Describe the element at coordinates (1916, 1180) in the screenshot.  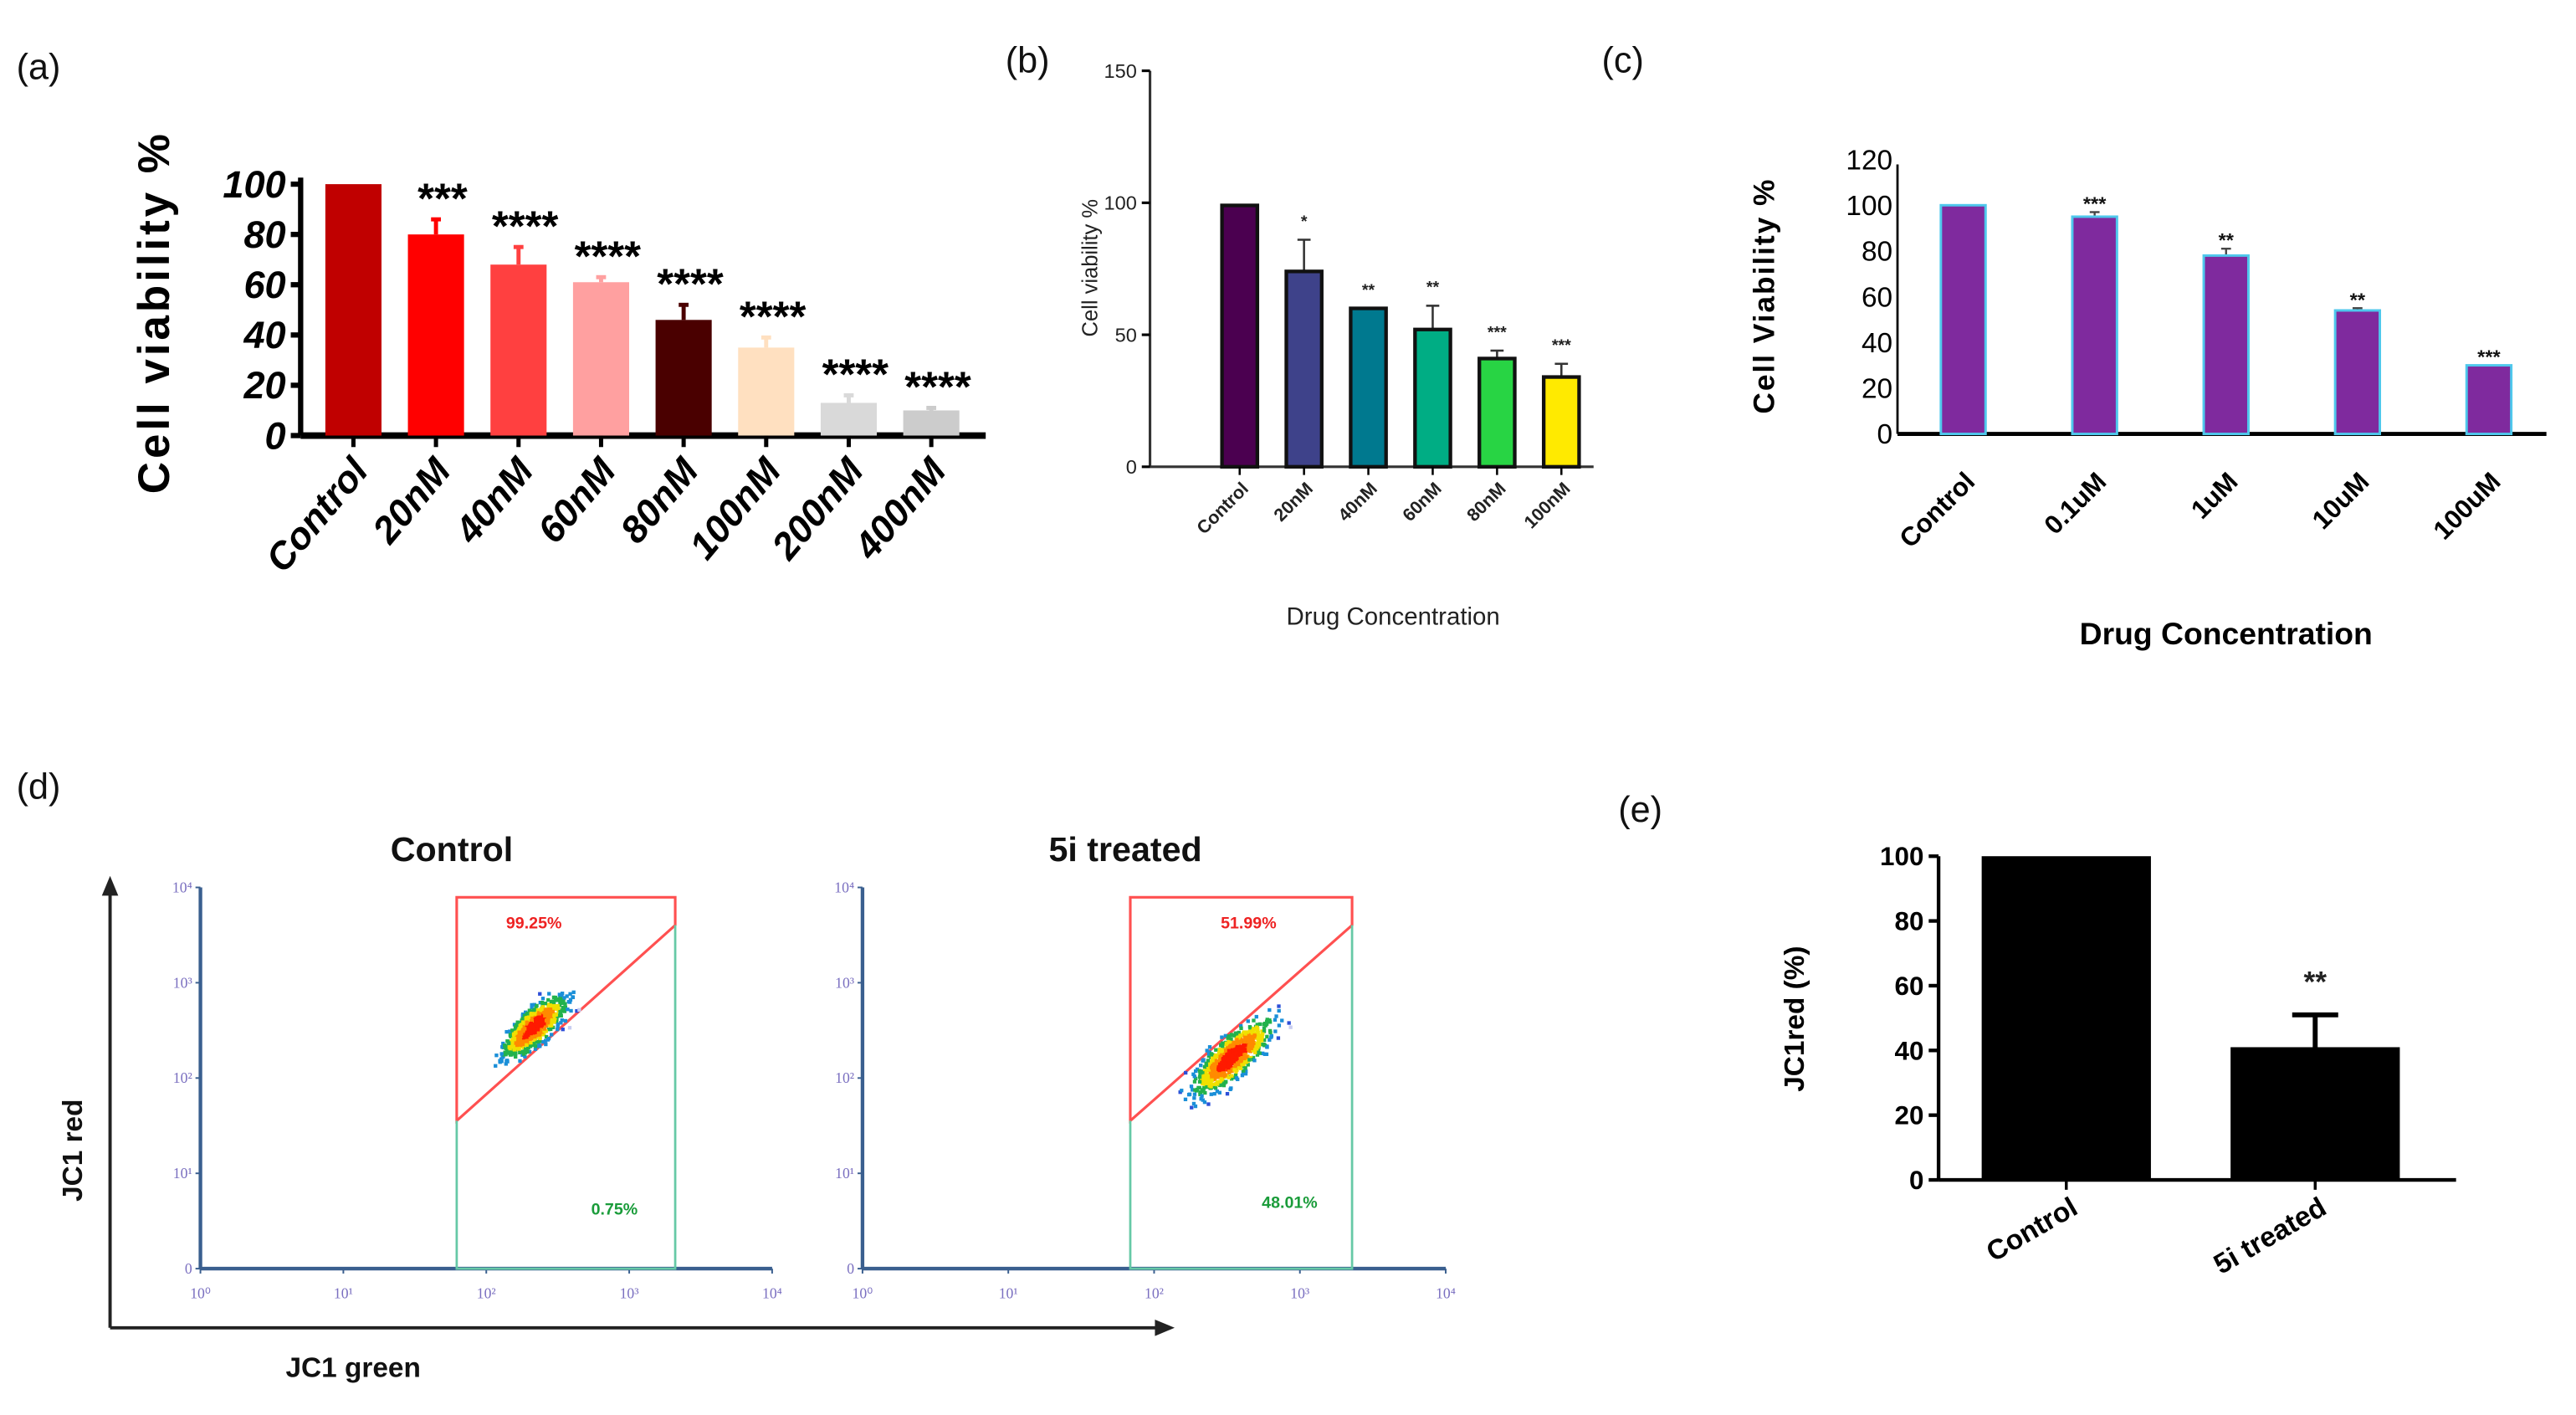
I see `y-tick-label: 0` at that location.